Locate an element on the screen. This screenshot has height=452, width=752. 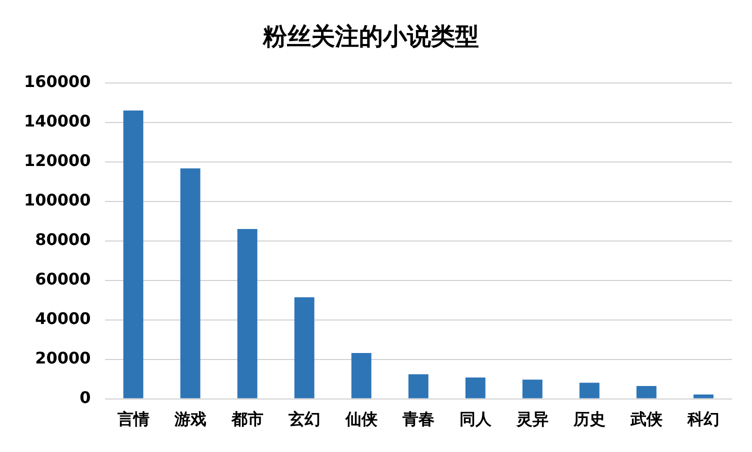
y-tick-label: 100000 is located at coordinates (57, 200).